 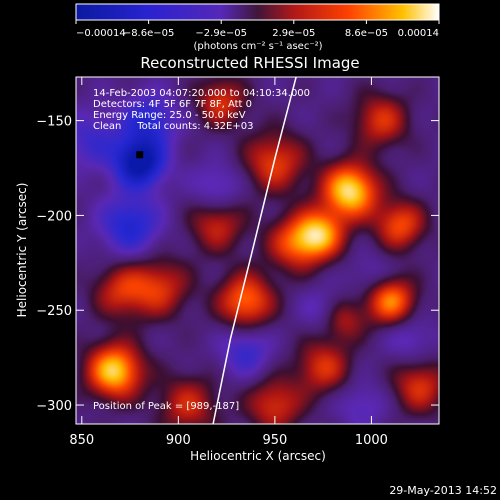 What do you see at coordinates (140, 155) in the screenshot?
I see `peak-marker` at bounding box center [140, 155].